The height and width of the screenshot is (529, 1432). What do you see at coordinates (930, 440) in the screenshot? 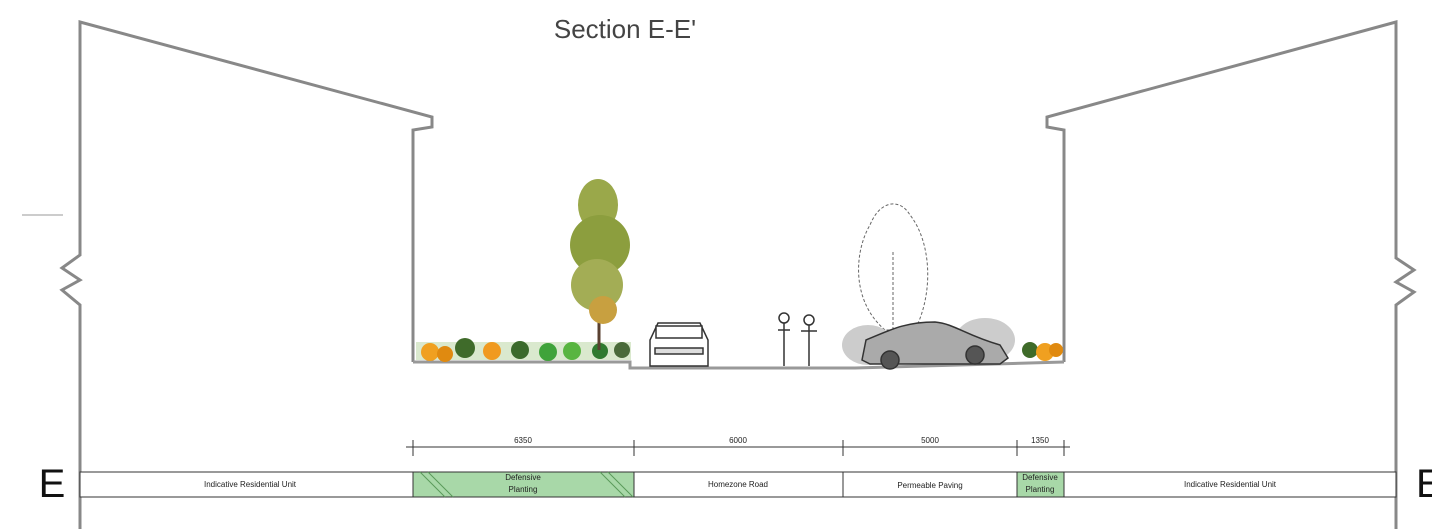
I see `dimension: 5000` at bounding box center [930, 440].